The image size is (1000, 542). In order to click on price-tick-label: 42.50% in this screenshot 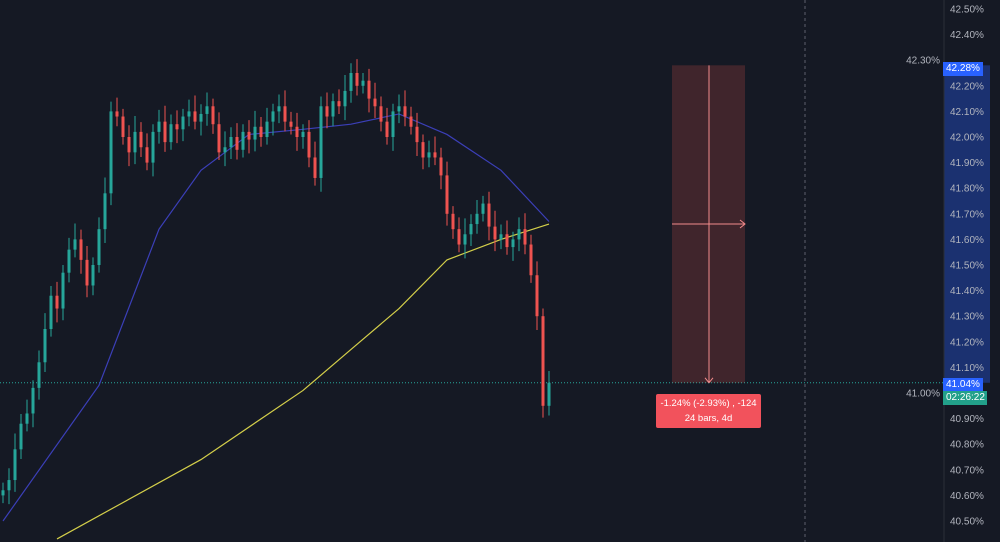, I will do `click(967, 10)`.